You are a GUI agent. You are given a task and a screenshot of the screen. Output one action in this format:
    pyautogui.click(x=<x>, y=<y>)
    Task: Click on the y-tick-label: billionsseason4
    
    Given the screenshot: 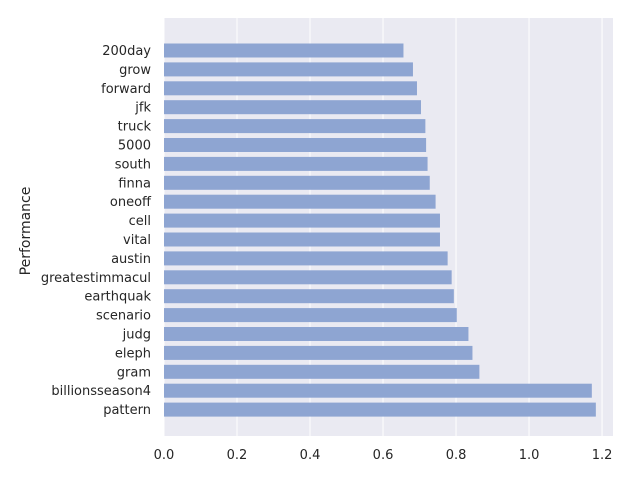 What is the action you would take?
    pyautogui.click(x=101, y=391)
    